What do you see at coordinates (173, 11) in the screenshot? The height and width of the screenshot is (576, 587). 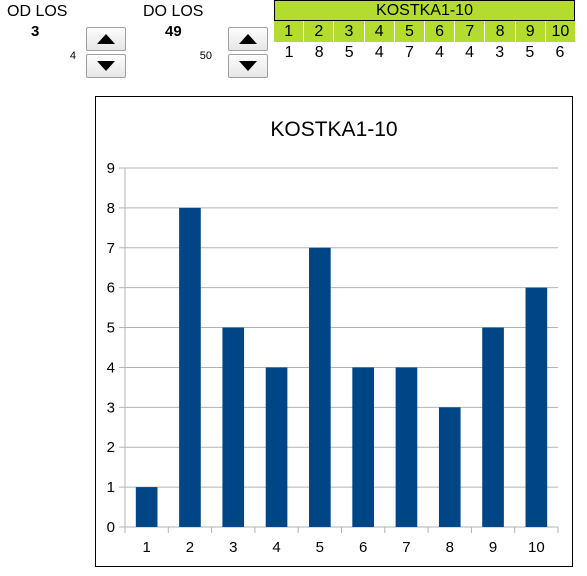 I see `do-los-label: DO LOS` at bounding box center [173, 11].